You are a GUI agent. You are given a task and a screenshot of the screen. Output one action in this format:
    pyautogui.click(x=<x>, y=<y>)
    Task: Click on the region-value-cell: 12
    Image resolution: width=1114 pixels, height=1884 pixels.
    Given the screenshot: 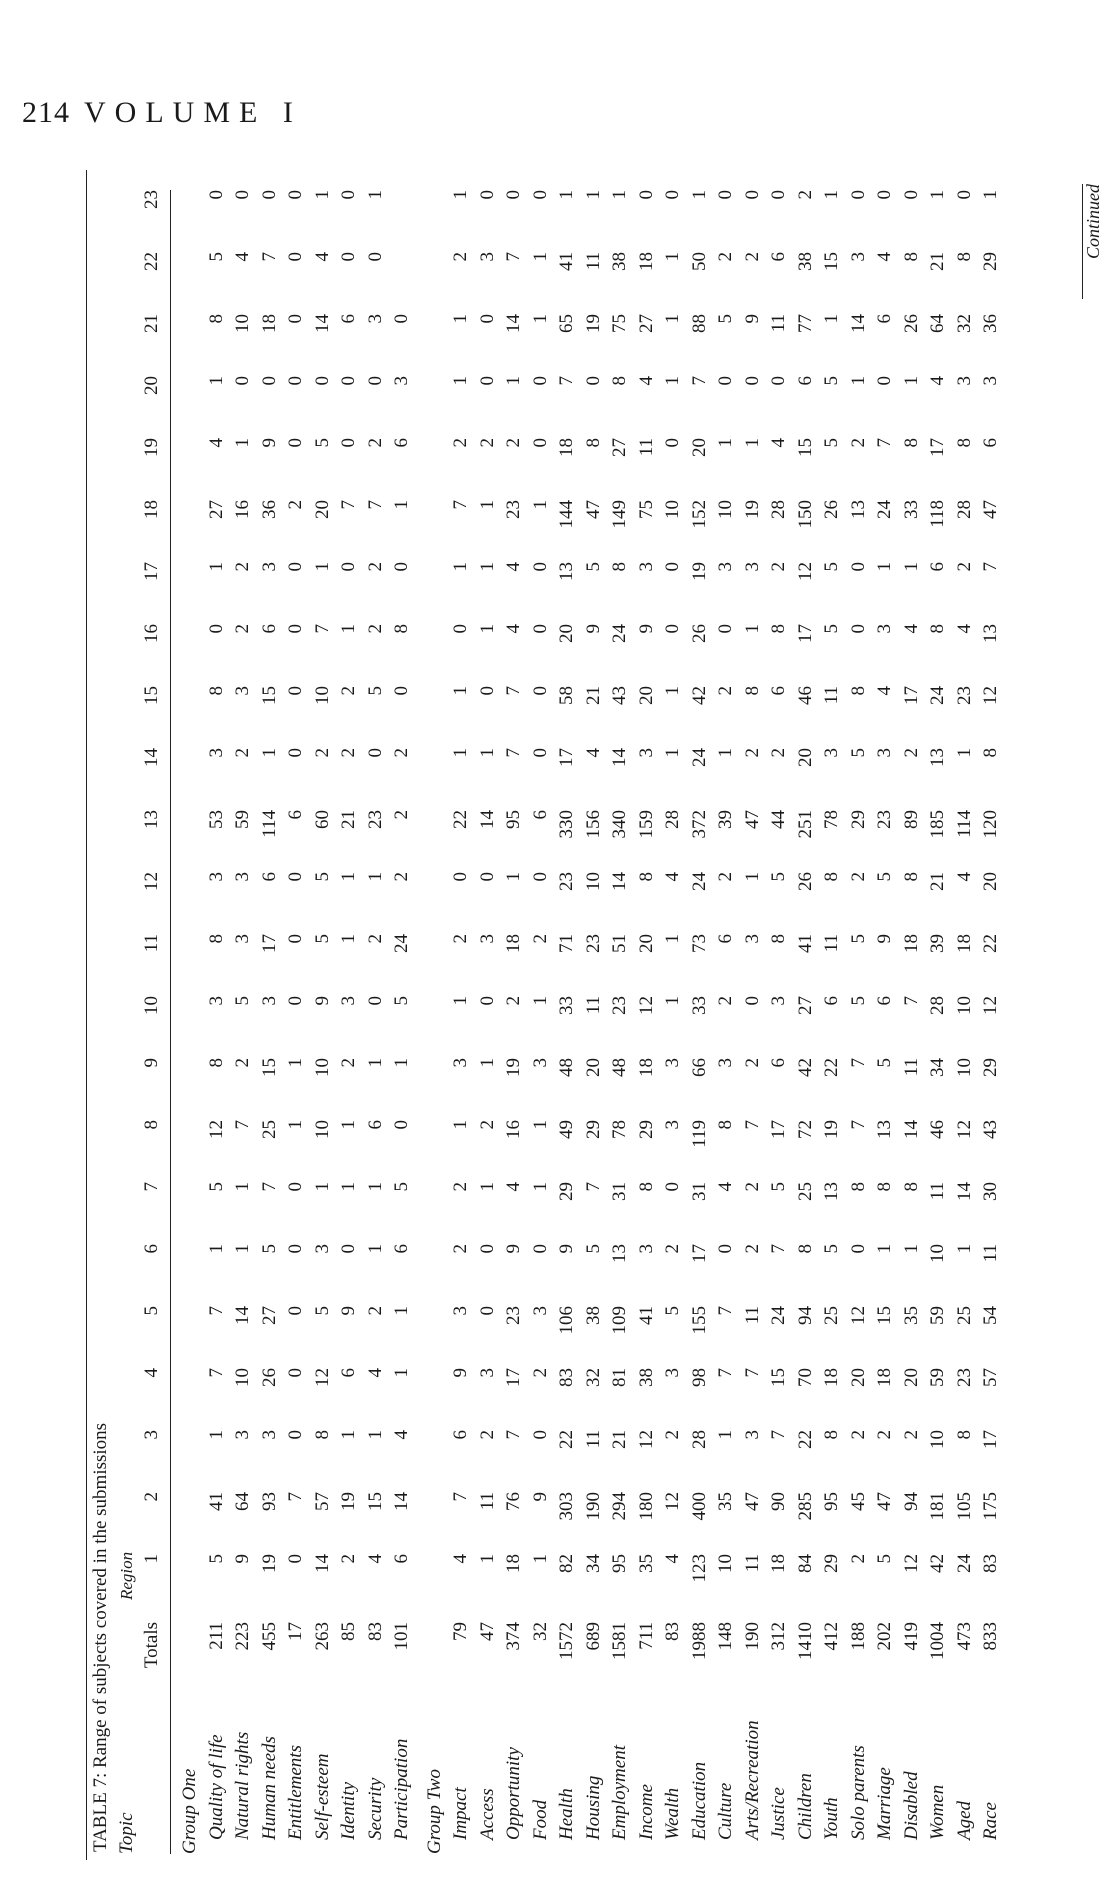 What is the action you would take?
    pyautogui.click(x=805, y=571)
    